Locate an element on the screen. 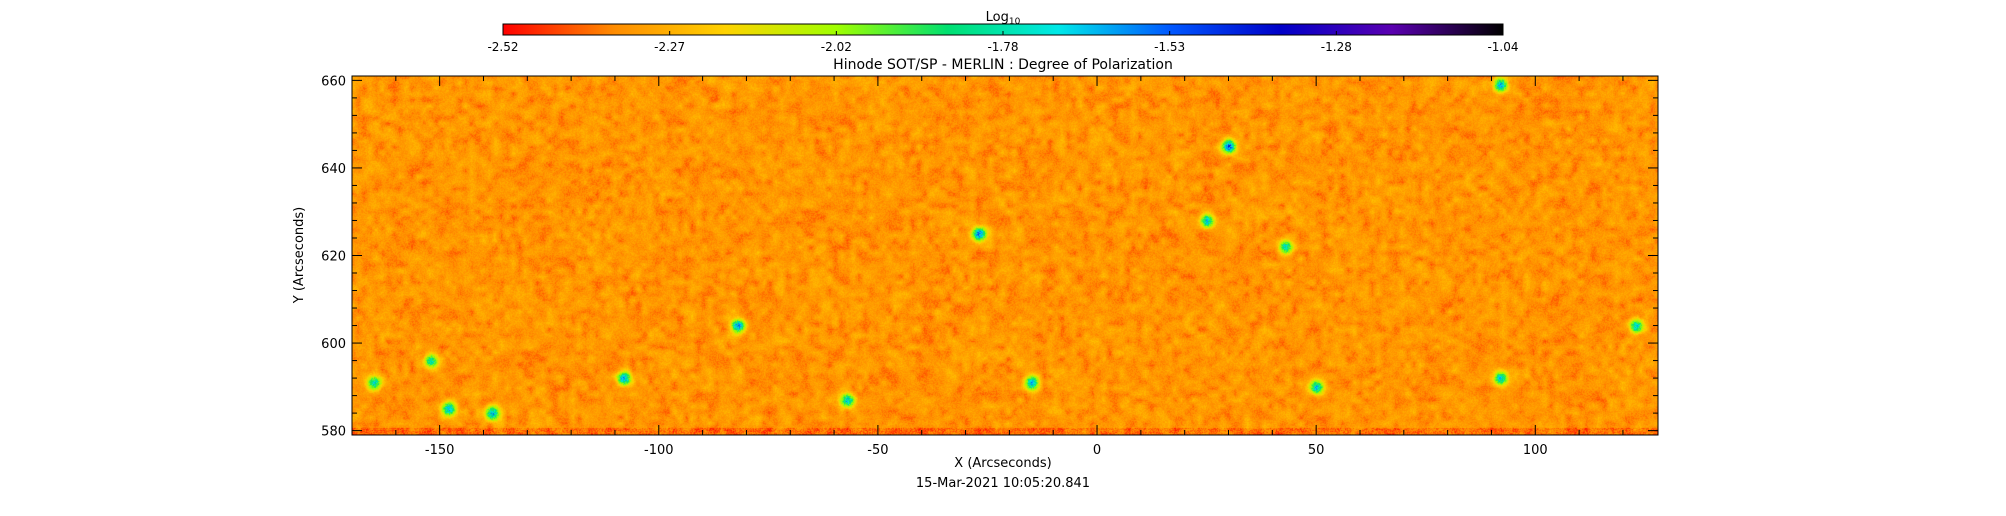  colorbar-tick-label: -1.78 is located at coordinates (1002, 47).